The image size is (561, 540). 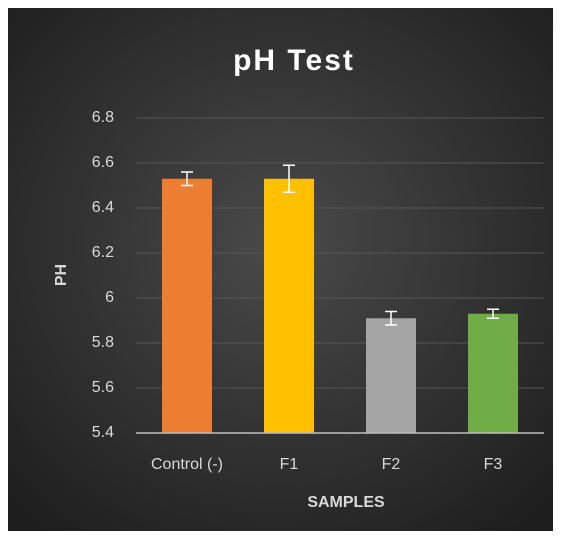 I want to click on y-tick-label: 6.2, so click(x=103, y=252).